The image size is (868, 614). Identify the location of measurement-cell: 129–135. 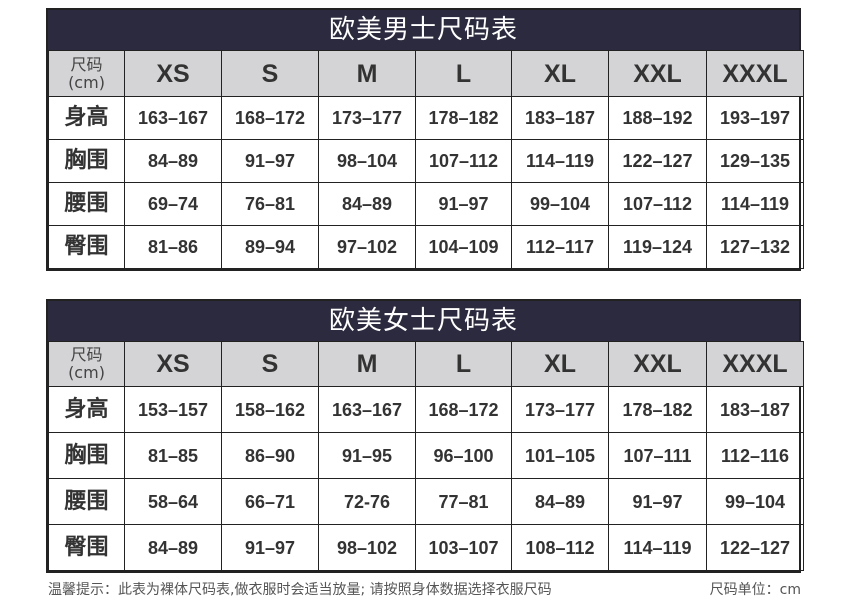
(755, 161).